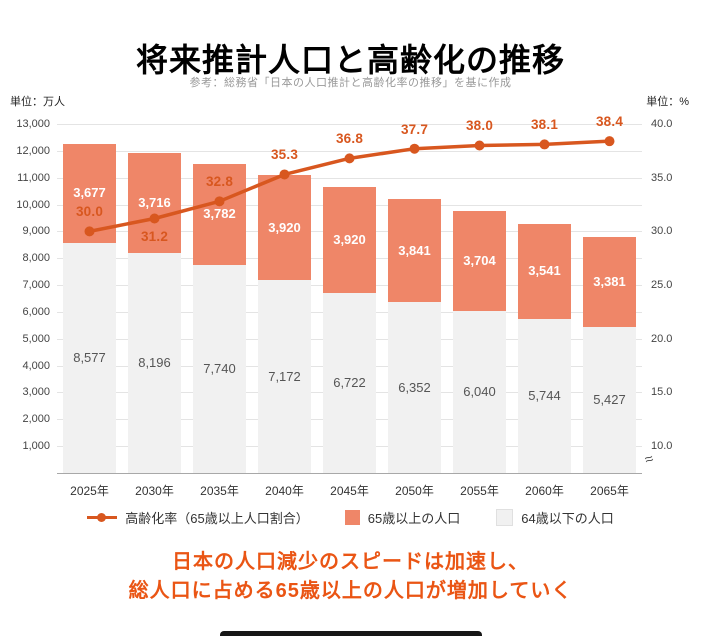 This screenshot has width=701, height=636. I want to click on bar-over65-label: 3,704, so click(479, 261).